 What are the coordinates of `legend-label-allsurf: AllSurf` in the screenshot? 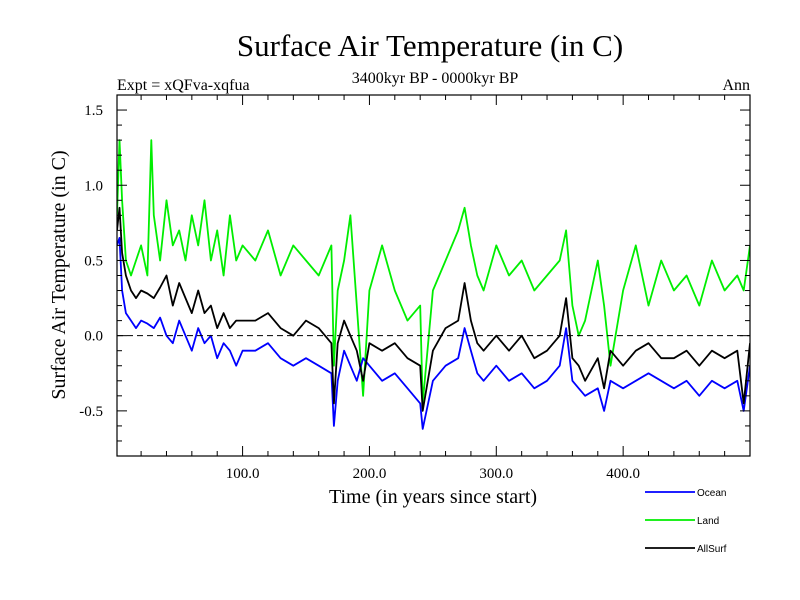 It's located at (712, 549).